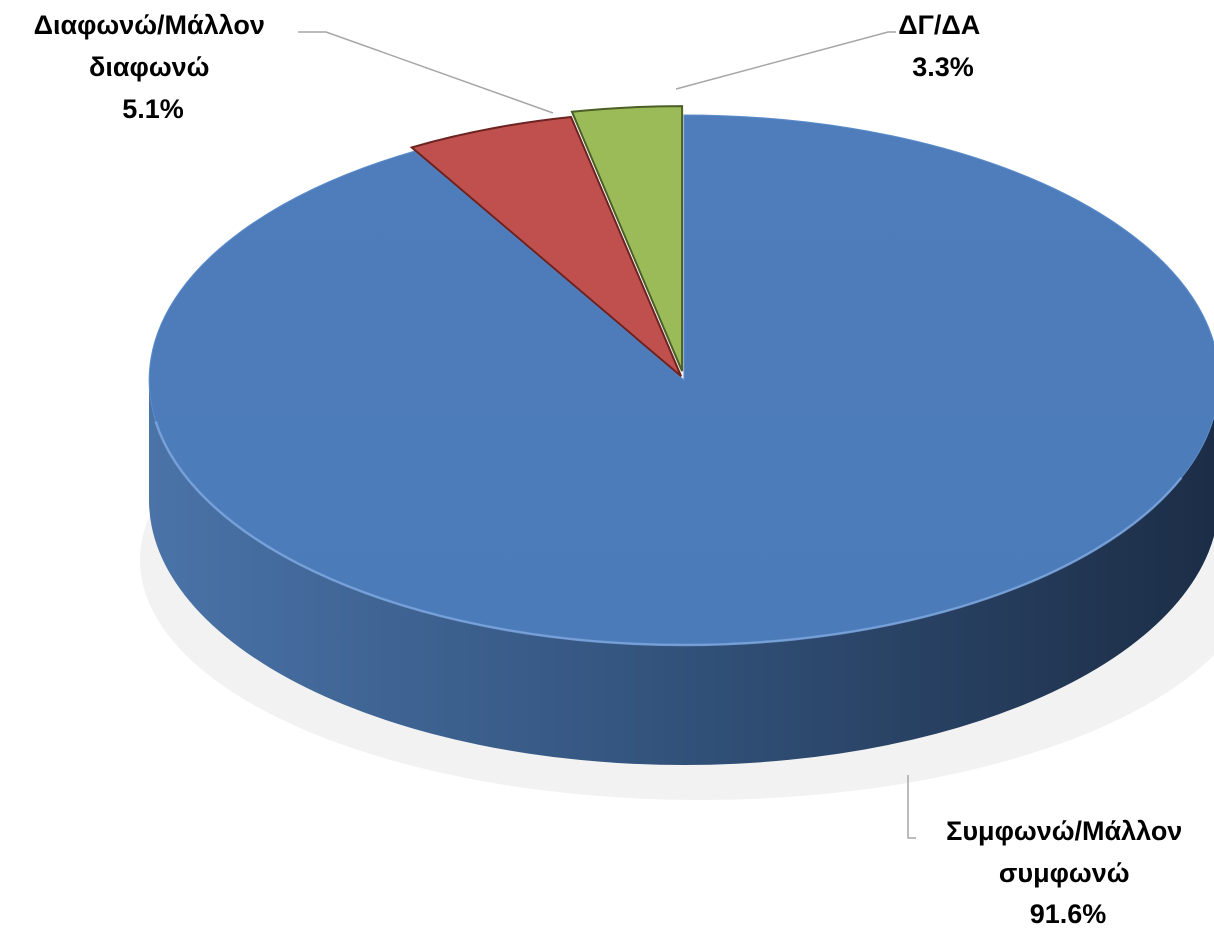 This screenshot has height=931, width=1214. I want to click on slice-value-0: 91.6%, so click(1068, 914).